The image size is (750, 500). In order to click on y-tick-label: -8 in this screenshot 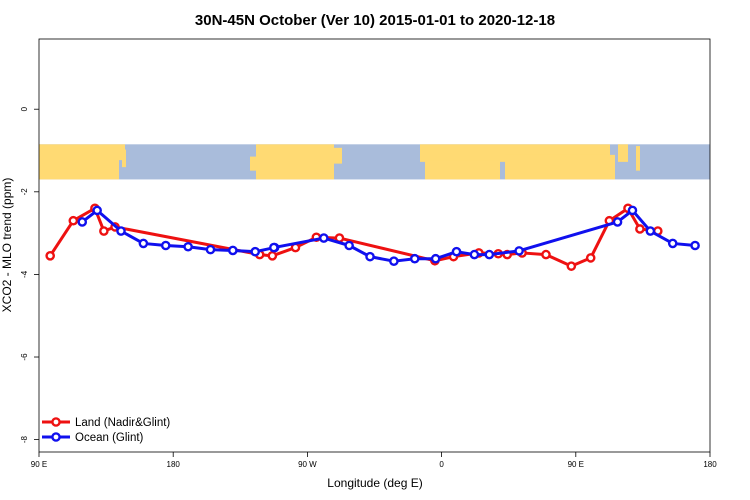, I will do `click(24, 440)`.